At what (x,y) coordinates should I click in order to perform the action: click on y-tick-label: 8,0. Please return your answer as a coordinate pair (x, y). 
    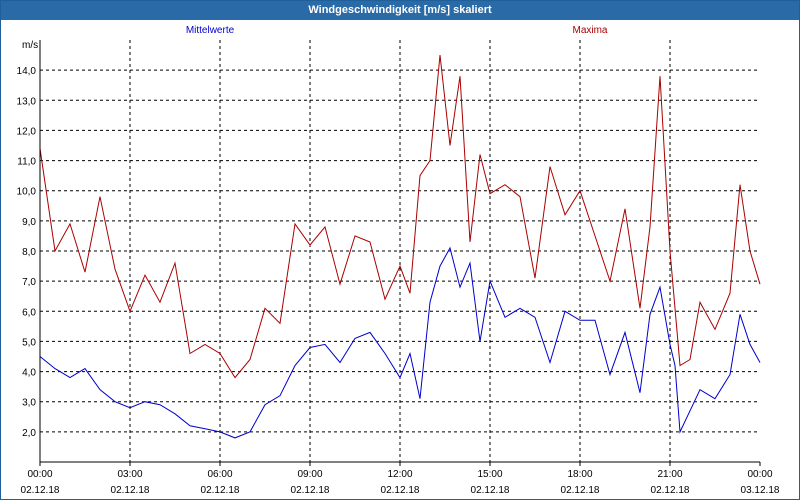
    Looking at the image, I should click on (29, 252).